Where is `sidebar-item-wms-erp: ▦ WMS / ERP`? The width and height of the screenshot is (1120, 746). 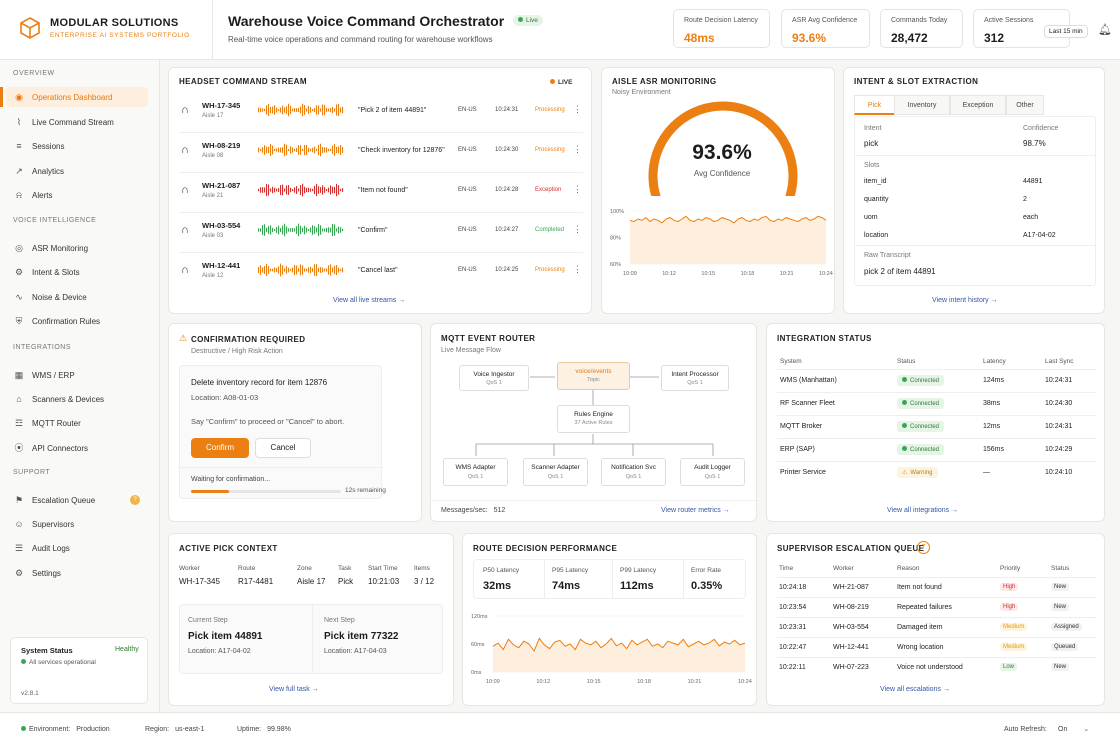 sidebar-item-wms-erp: ▦ WMS / ERP is located at coordinates (77, 375).